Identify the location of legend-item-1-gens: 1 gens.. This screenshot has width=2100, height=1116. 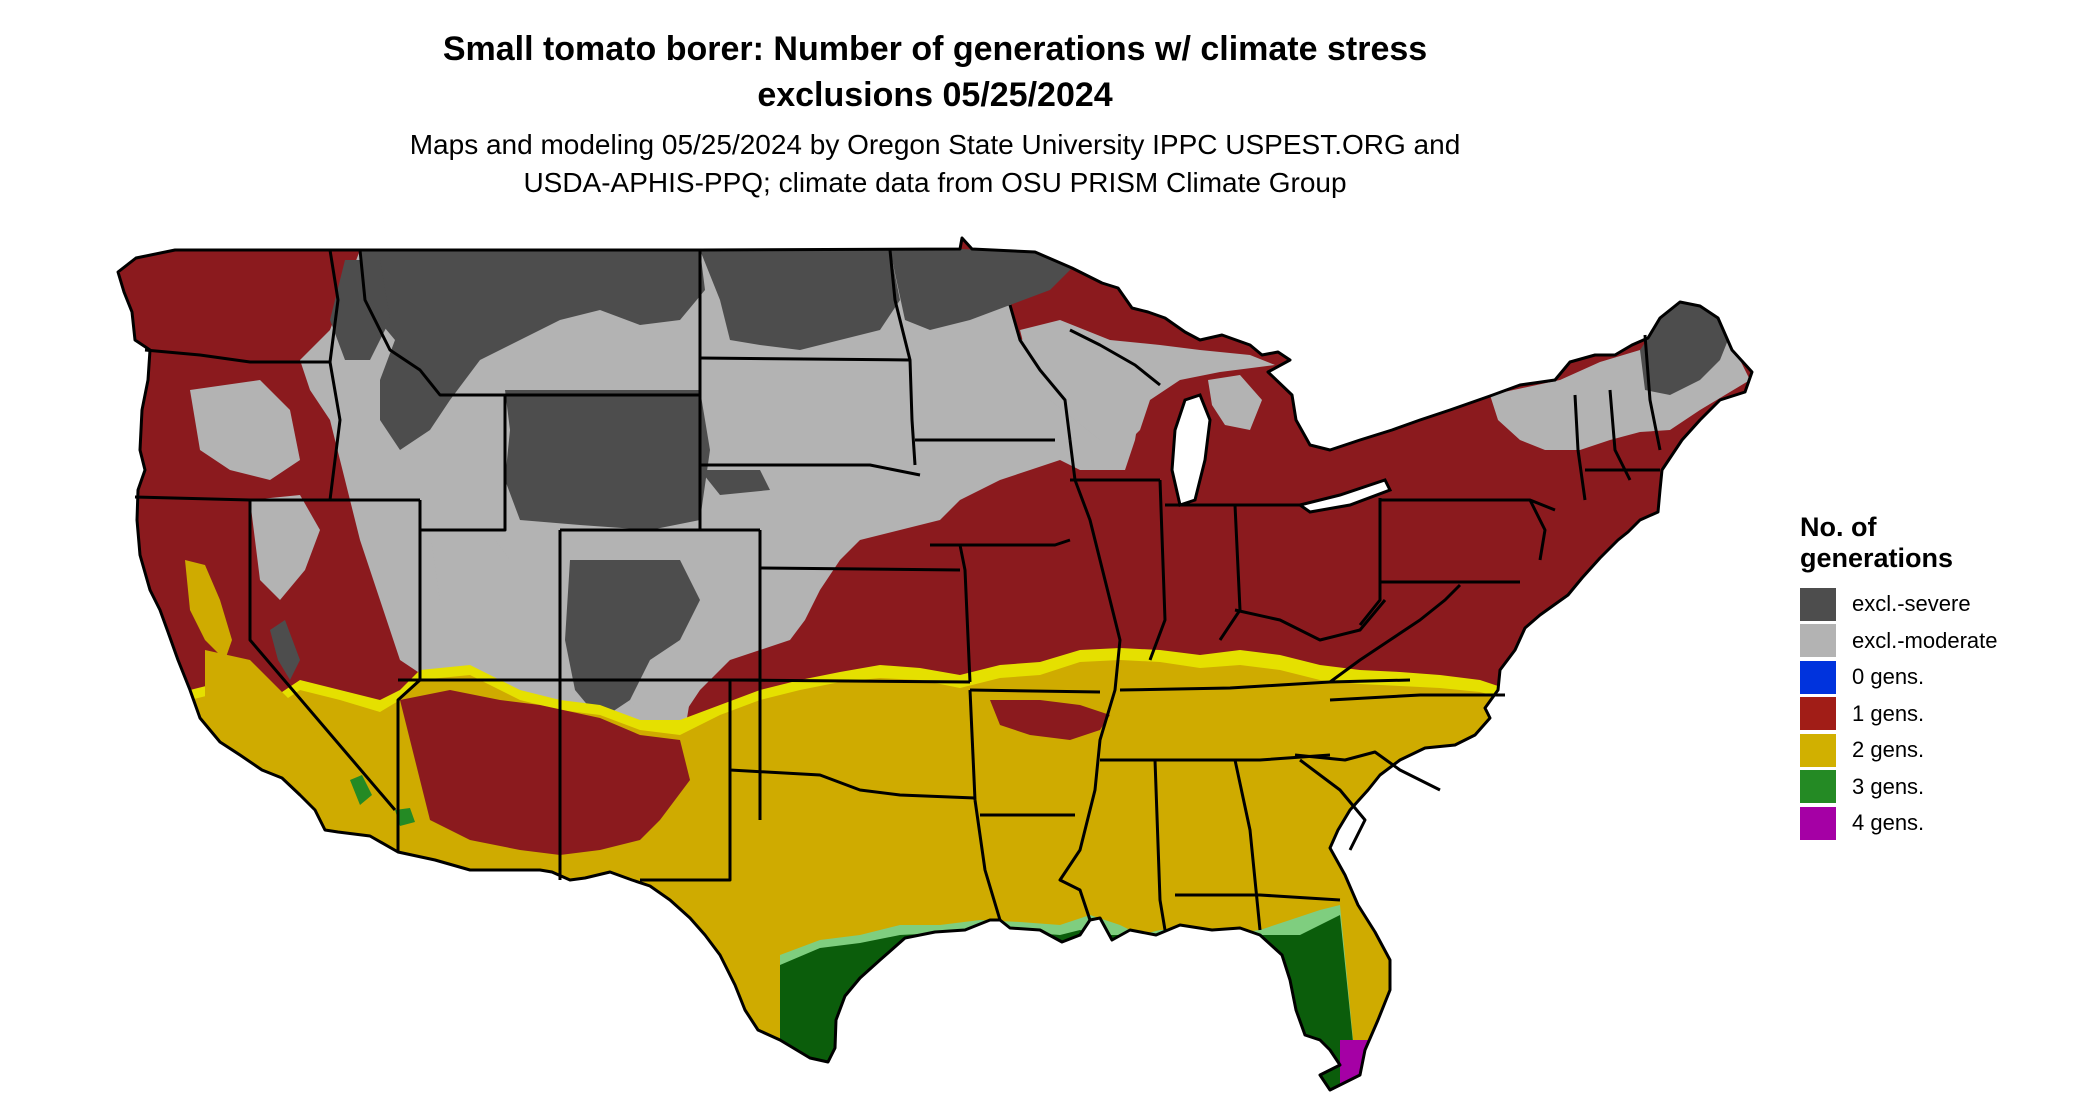
(1945, 714).